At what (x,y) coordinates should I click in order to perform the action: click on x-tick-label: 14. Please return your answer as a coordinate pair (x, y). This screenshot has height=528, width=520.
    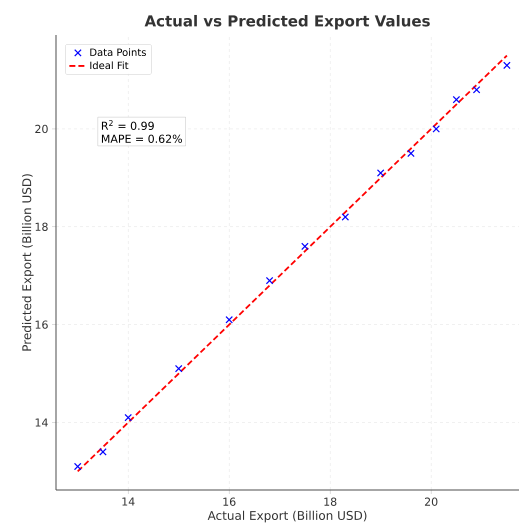
    Looking at the image, I should click on (128, 502).